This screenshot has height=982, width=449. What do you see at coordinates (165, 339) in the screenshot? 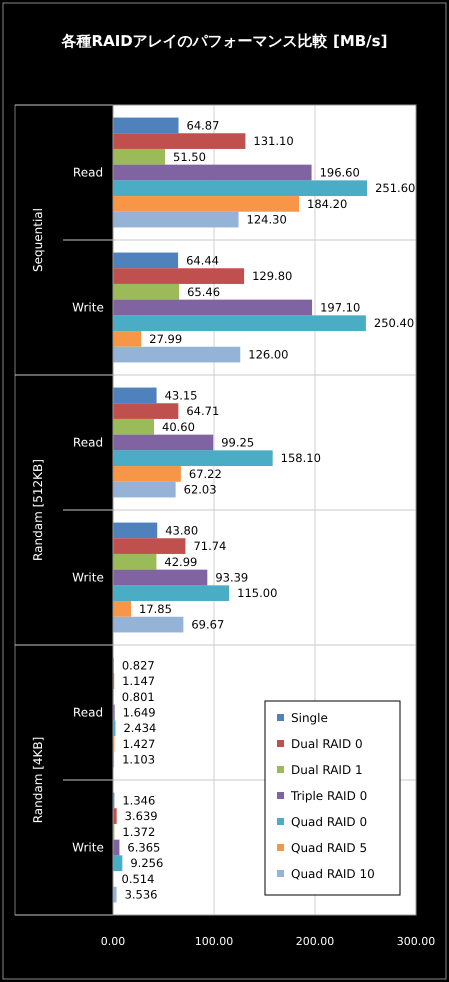
I see `data-label: 27.99` at bounding box center [165, 339].